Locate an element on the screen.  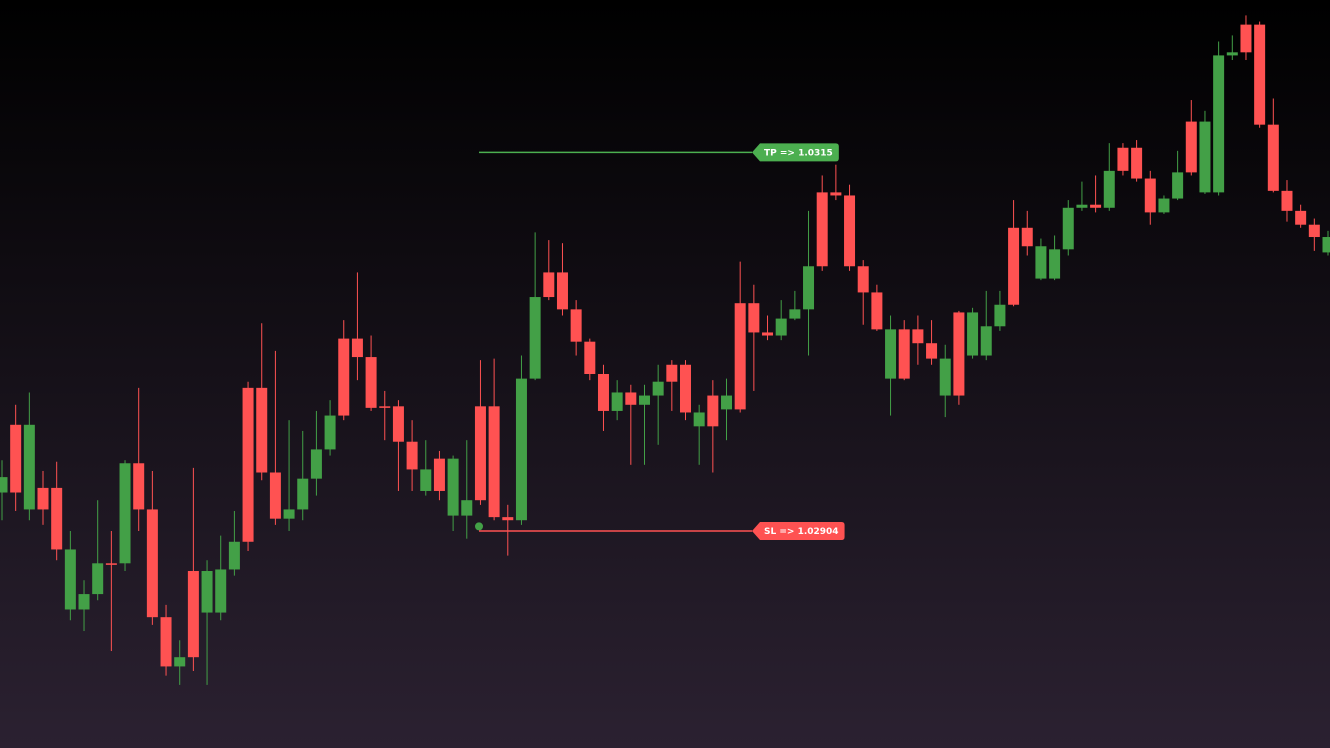
level-label: SL => 1.02904 is located at coordinates (798, 530).